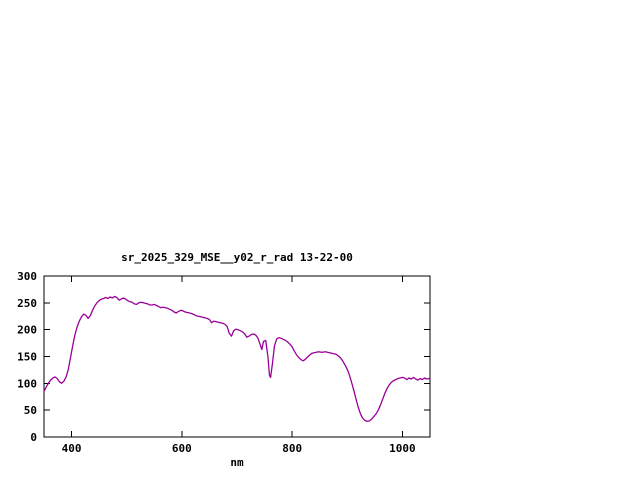  Describe the element at coordinates (402, 448) in the screenshot. I see `x-tick-label: 1000` at that location.